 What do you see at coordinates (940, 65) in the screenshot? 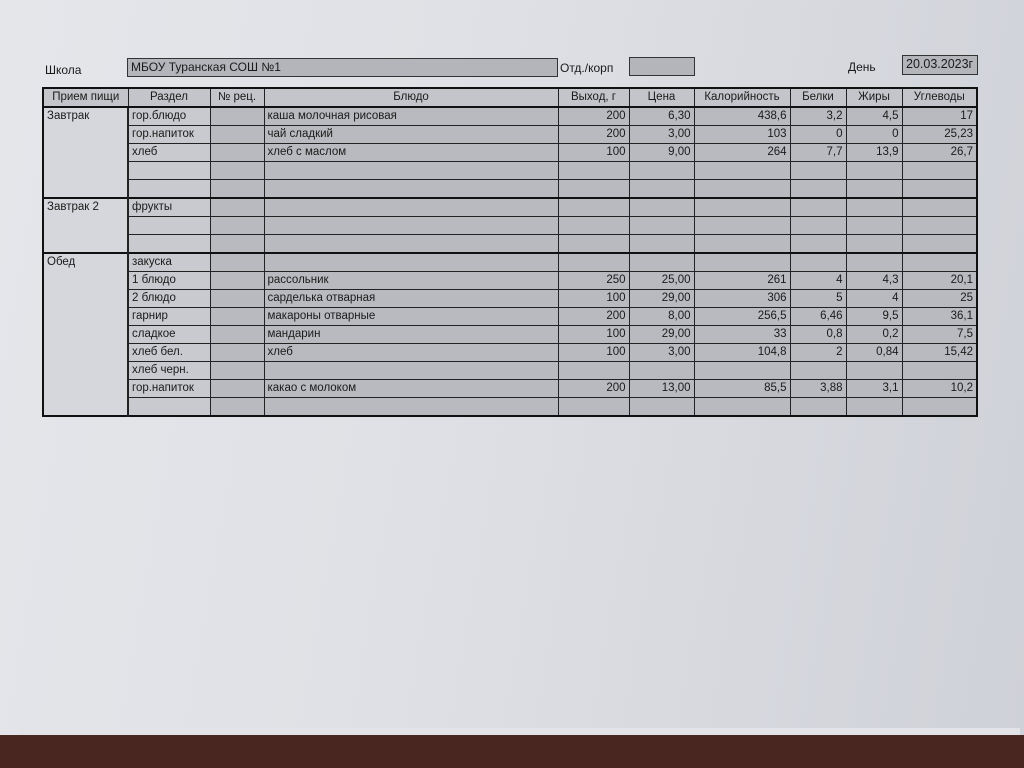
I see `day-field: 20.03.2023г` at bounding box center [940, 65].